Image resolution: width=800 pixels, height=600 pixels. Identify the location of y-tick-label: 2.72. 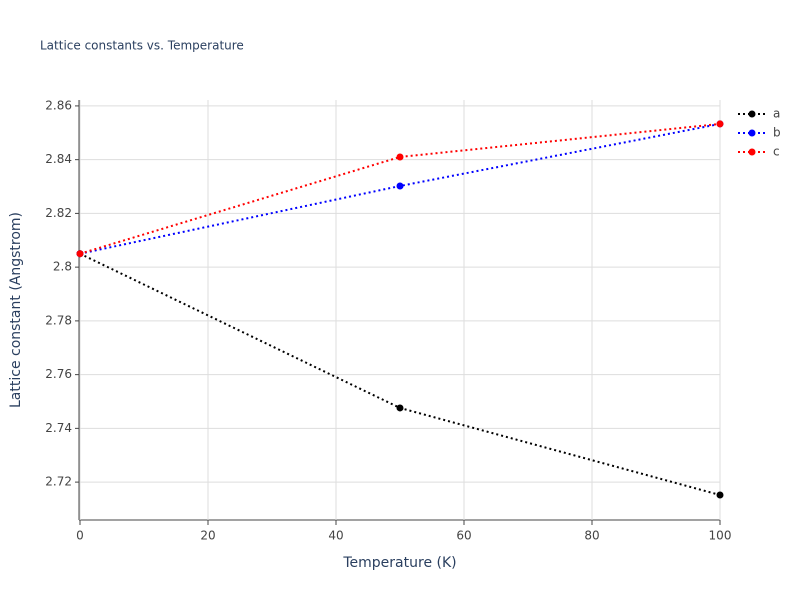
(58, 482).